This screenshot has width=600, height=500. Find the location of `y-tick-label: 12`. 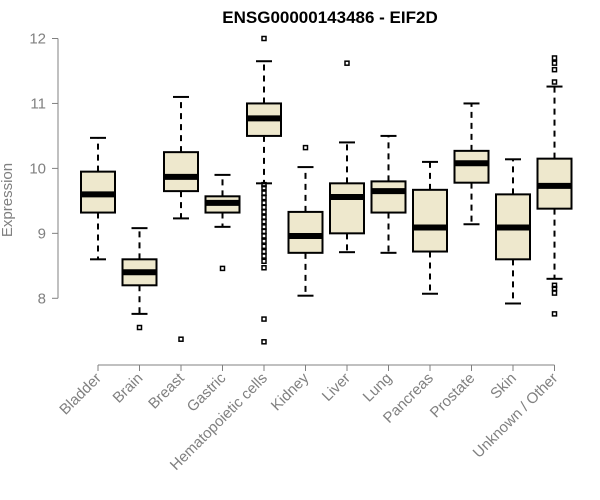

y-tick-label: 12 is located at coordinates (37, 38).